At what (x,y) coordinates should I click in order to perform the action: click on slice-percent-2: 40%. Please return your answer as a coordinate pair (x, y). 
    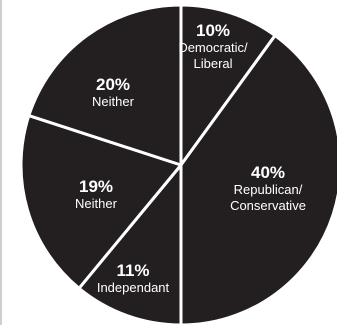
    Looking at the image, I should click on (268, 172).